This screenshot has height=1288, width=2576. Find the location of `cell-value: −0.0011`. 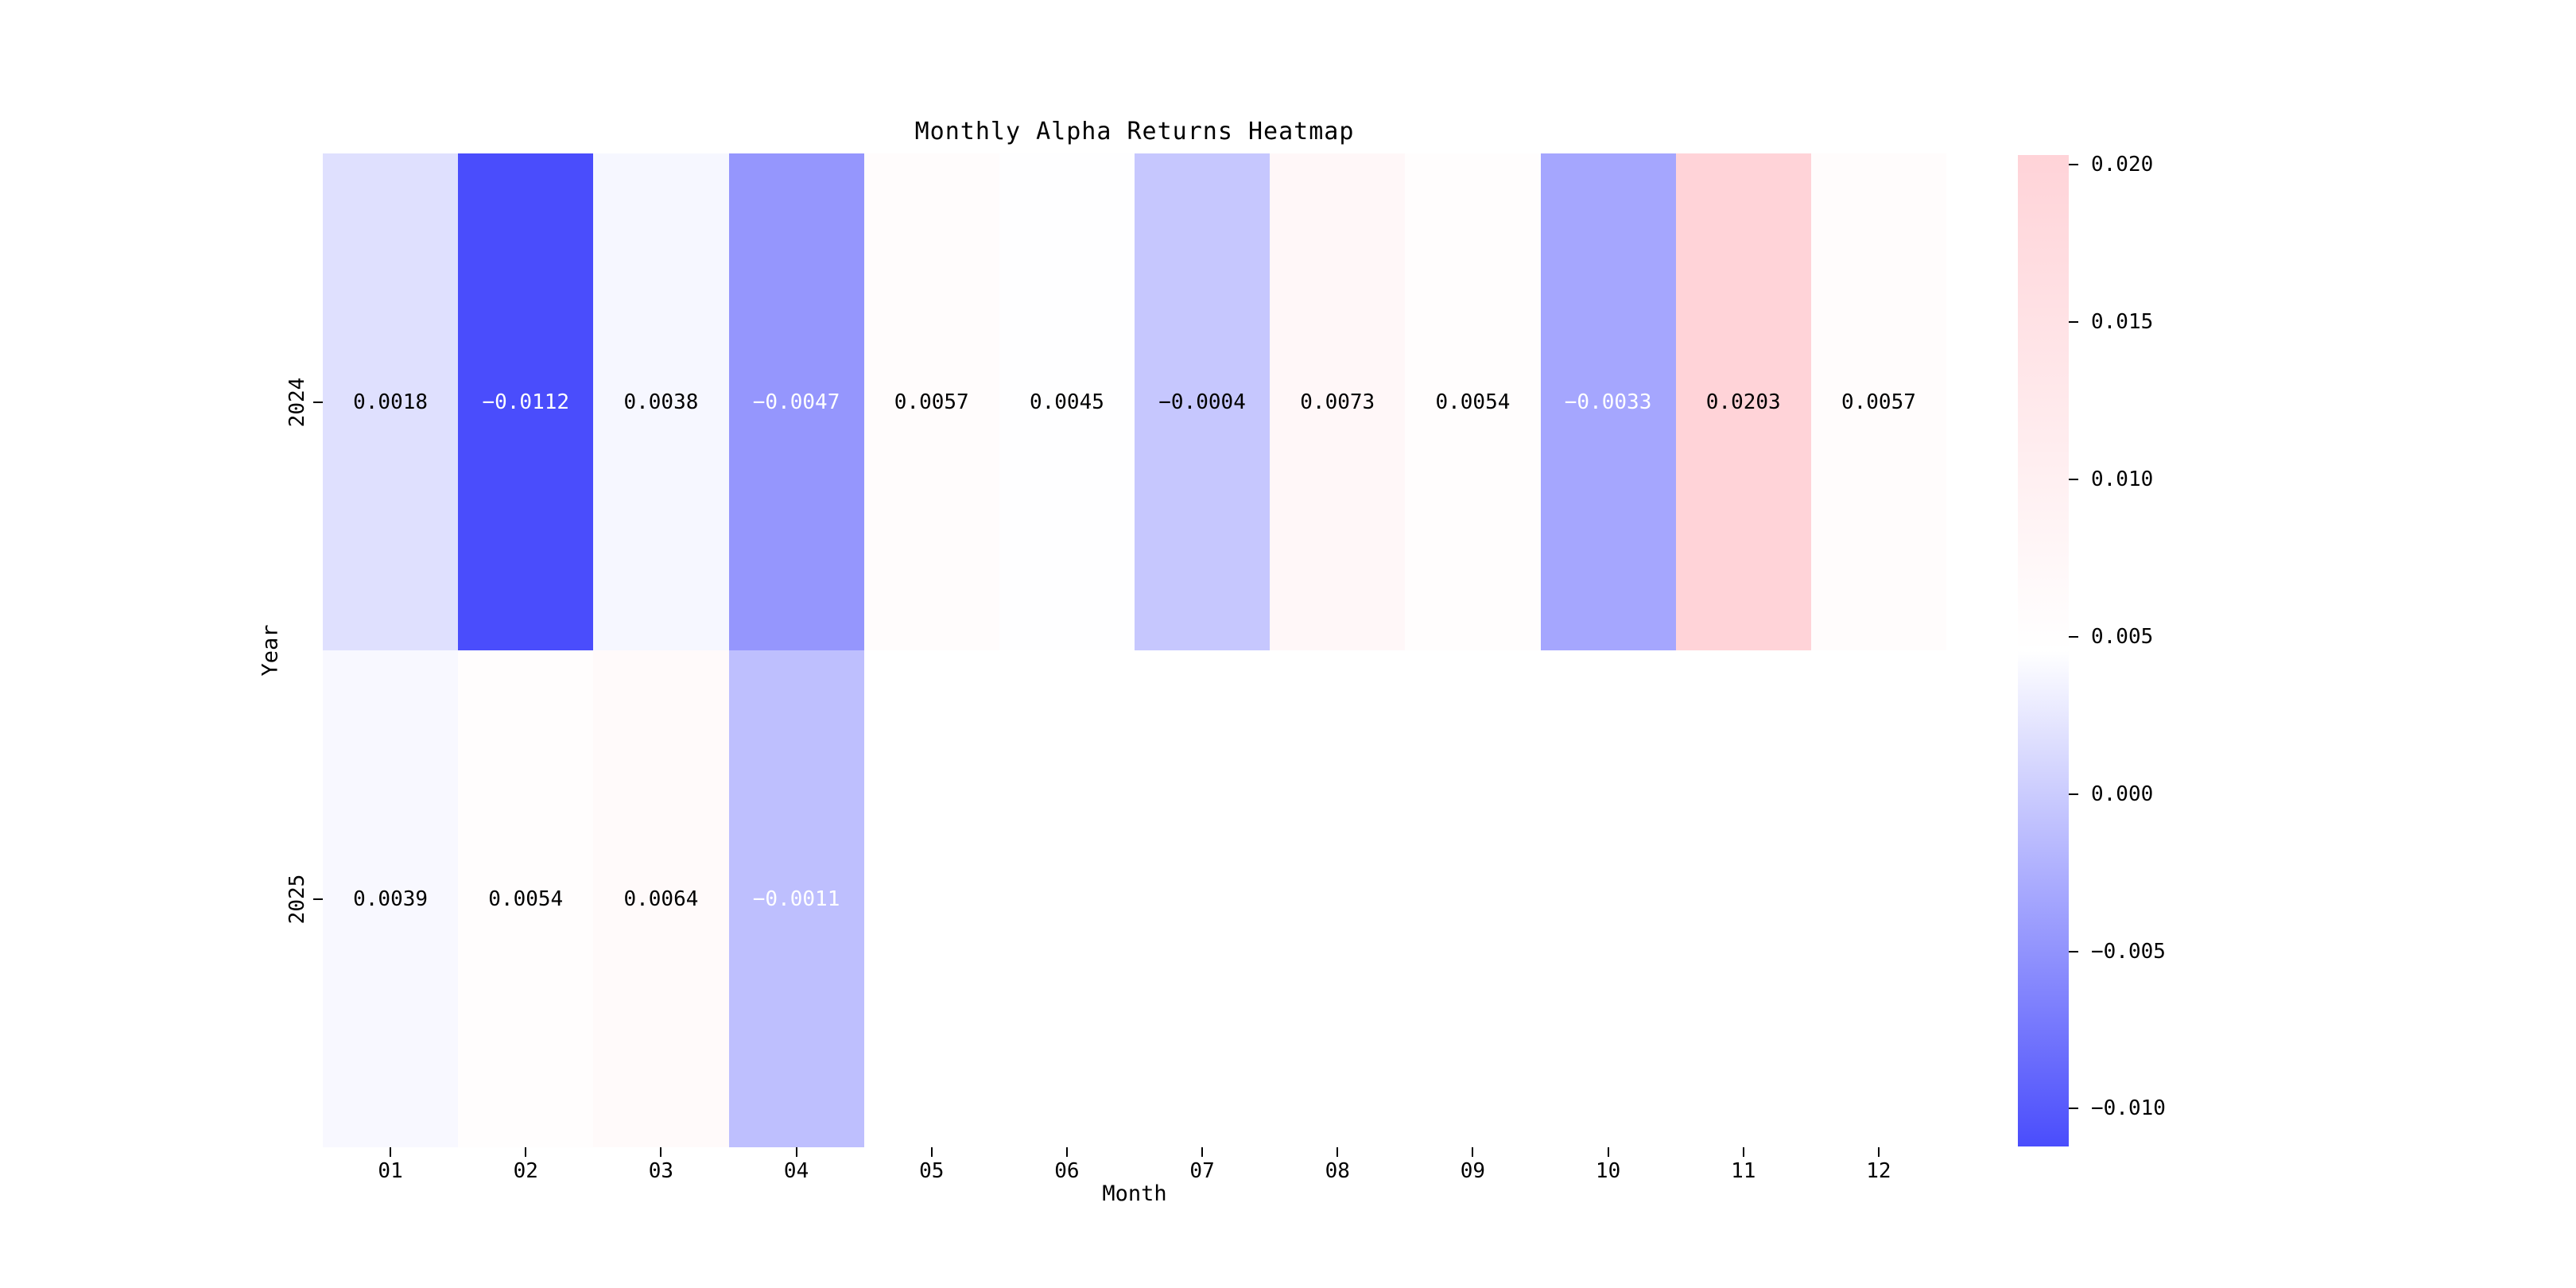

cell-value: −0.0011 is located at coordinates (796, 899).